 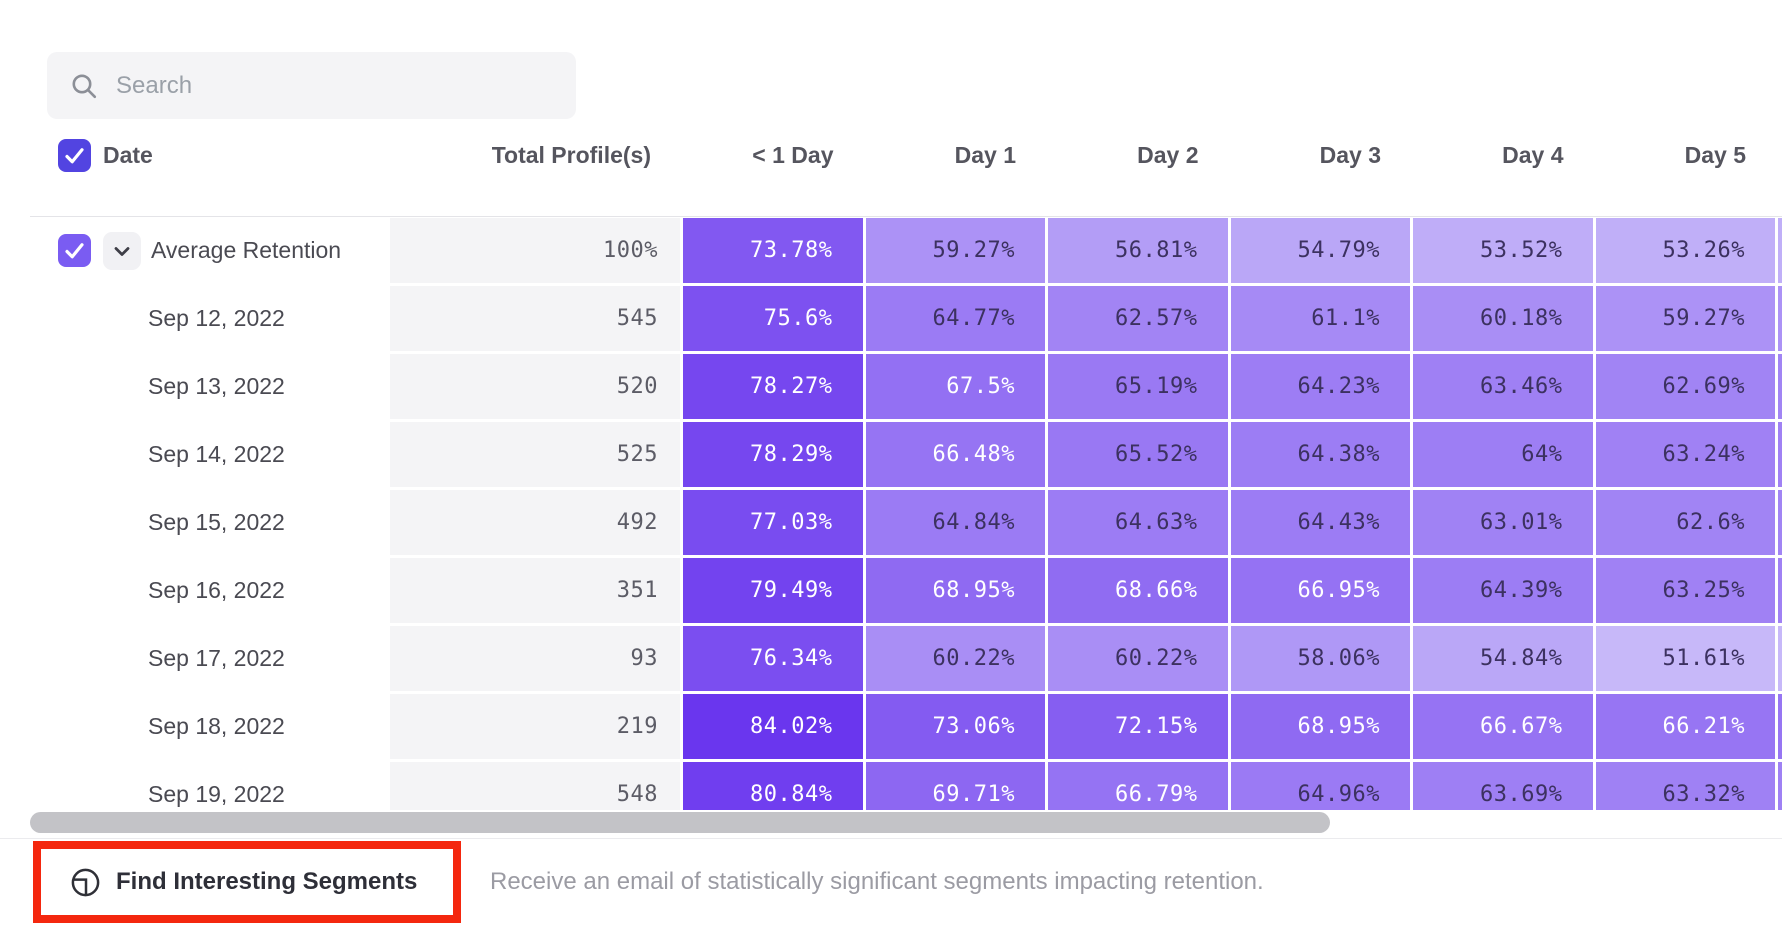 I want to click on retention-cell: 64.39%, so click(x=1503, y=590).